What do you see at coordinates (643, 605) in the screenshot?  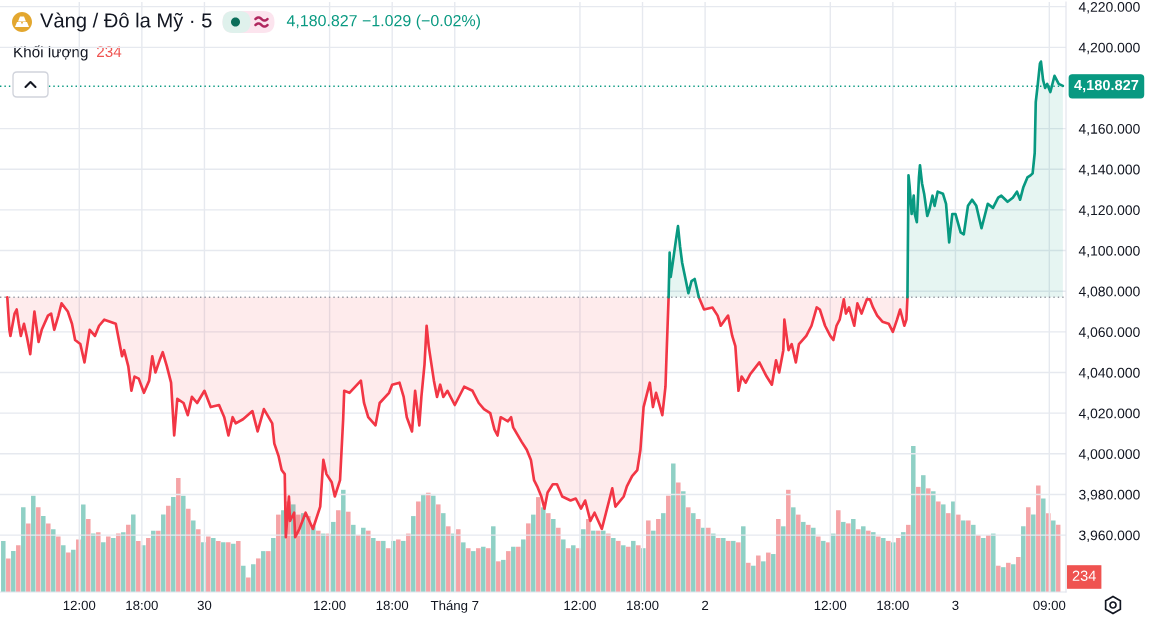 I see `x-tick-label: 18:00` at bounding box center [643, 605].